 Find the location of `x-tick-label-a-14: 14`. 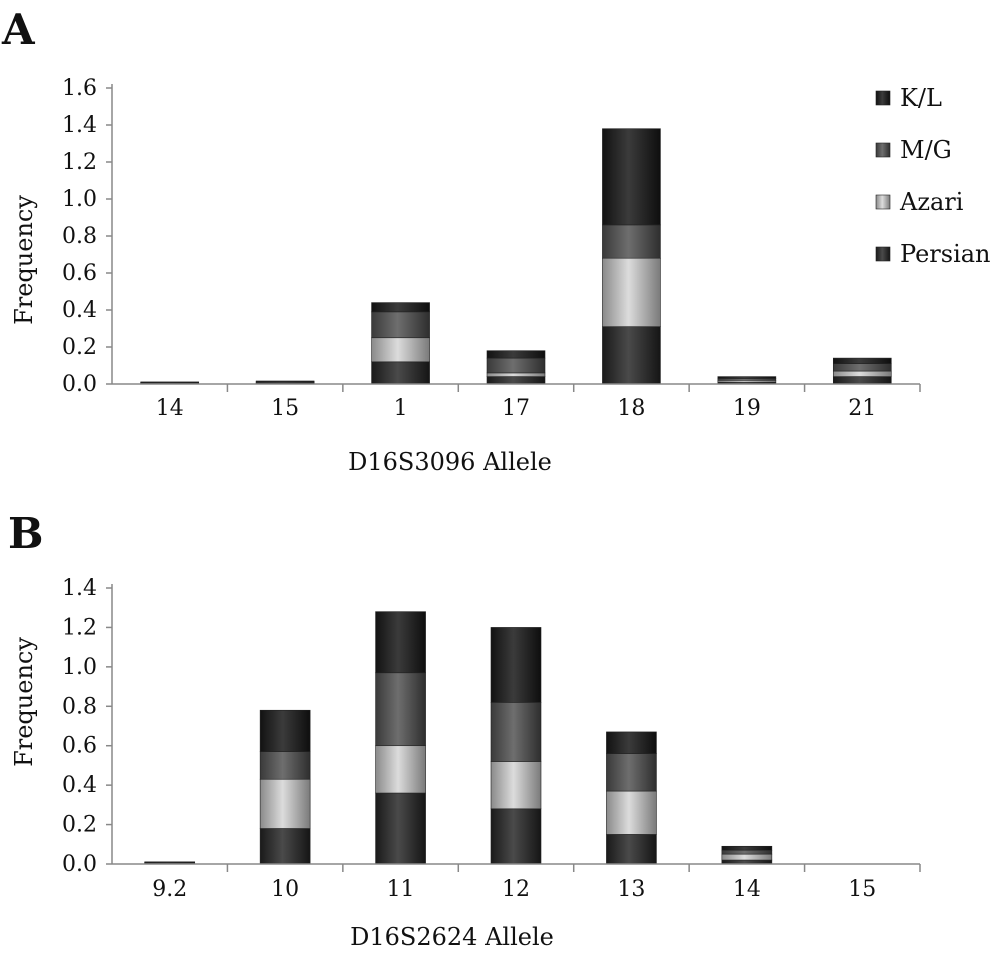

x-tick-label-a-14: 14 is located at coordinates (170, 408).